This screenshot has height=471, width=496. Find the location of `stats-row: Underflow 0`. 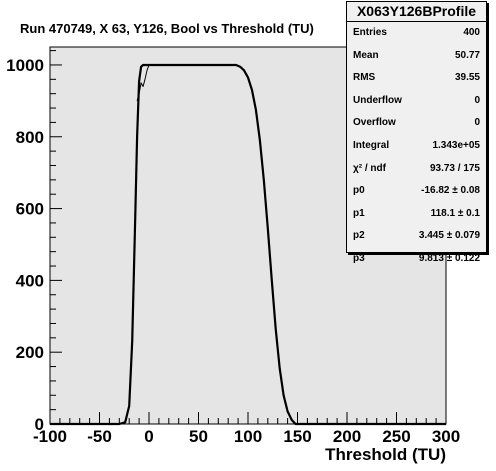

stats-row: Underflow 0 is located at coordinates (416, 101).